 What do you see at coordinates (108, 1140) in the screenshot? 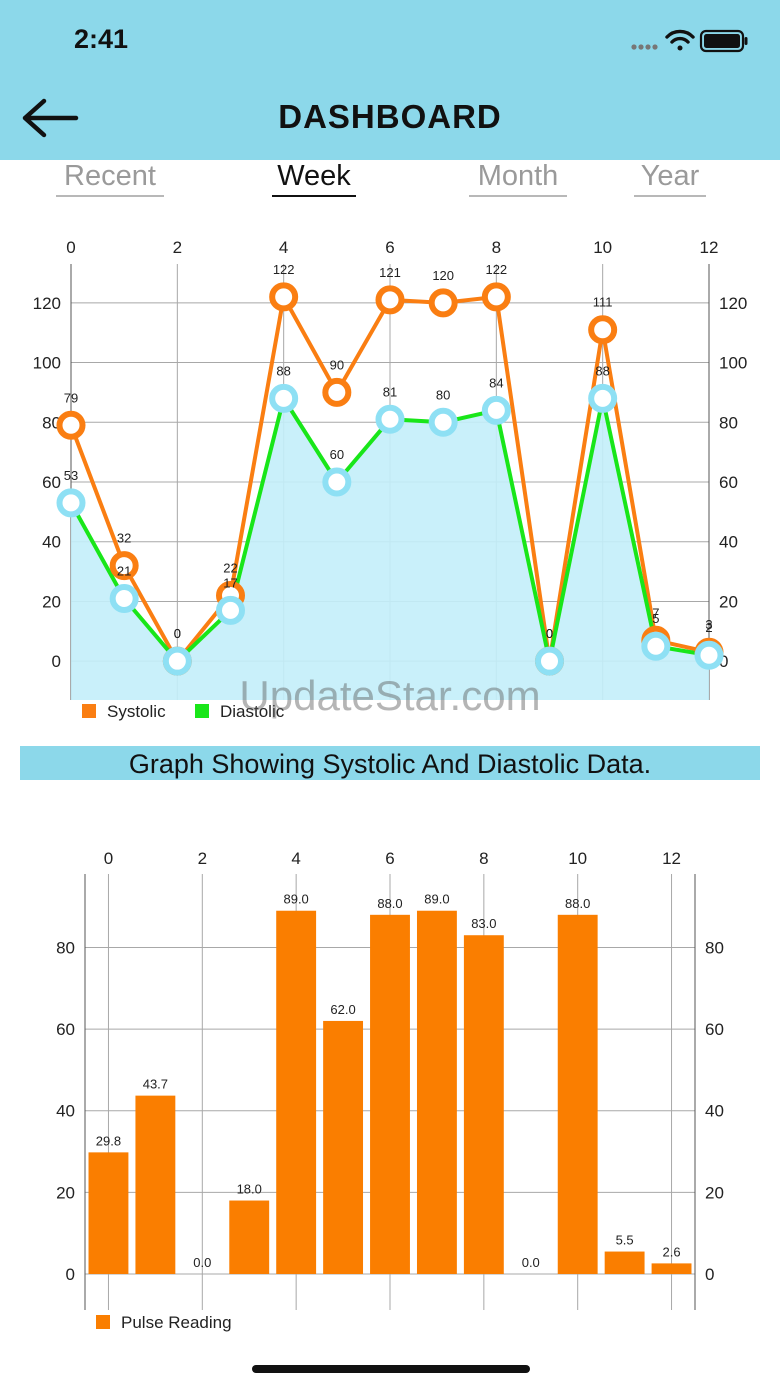
I see `pulse-data-label: 29.8` at bounding box center [108, 1140].